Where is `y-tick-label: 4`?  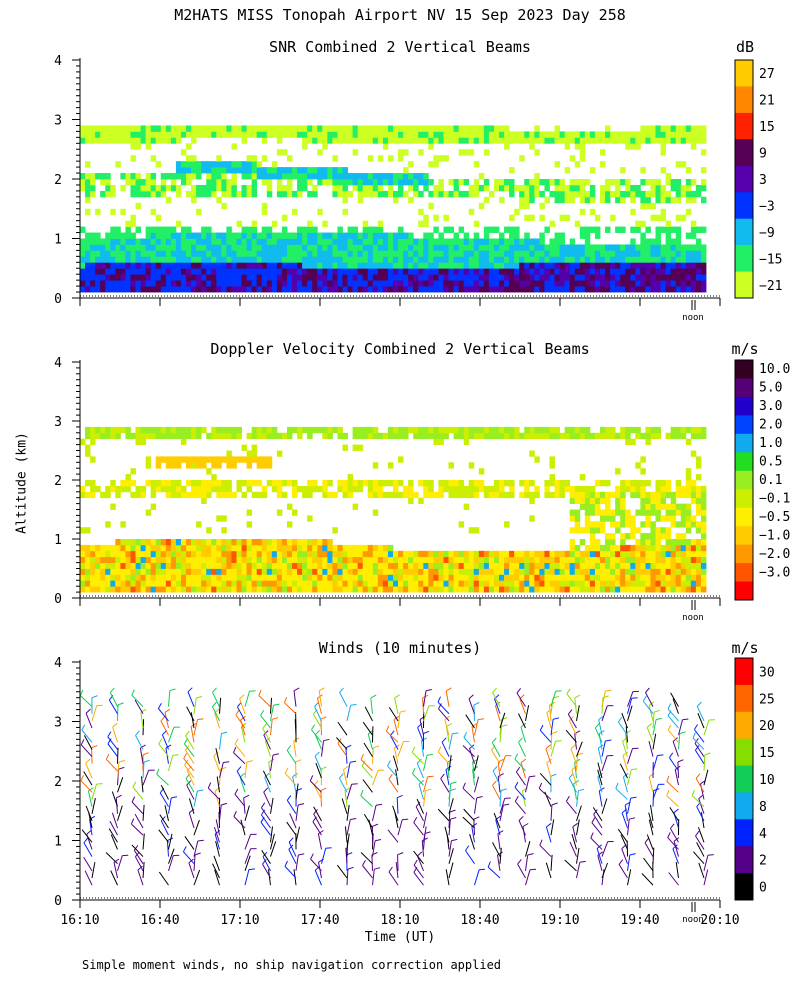 y-tick-label: 4 is located at coordinates (58, 363).